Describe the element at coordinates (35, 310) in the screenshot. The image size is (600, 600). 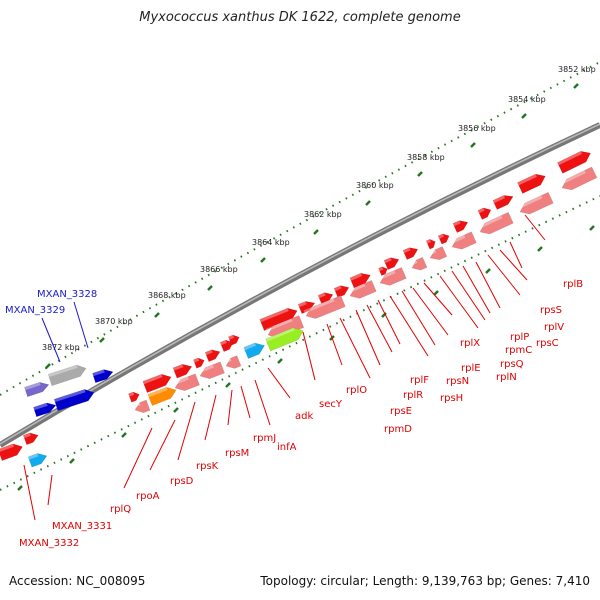
I see `gene-label: MXAN_3329` at that location.